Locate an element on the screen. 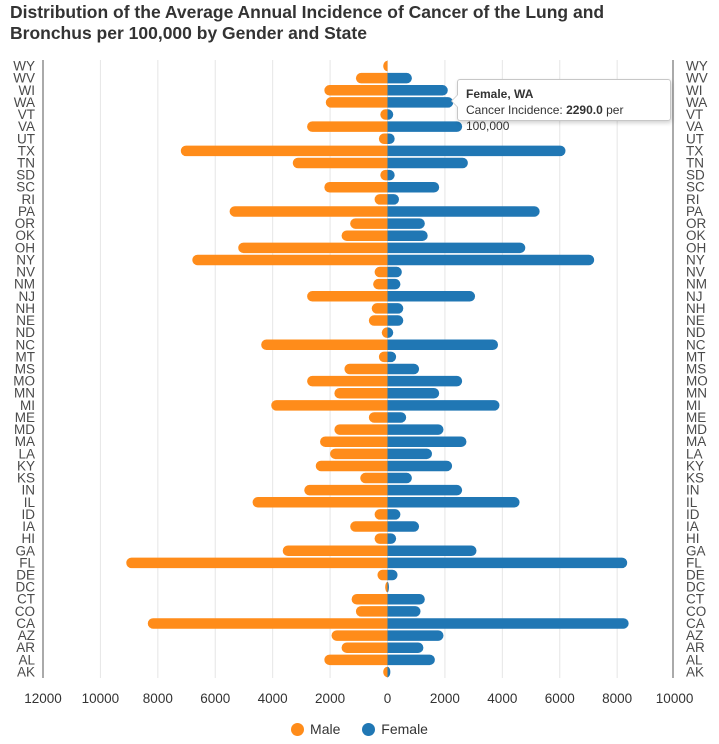 The width and height of the screenshot is (719, 744). bar-male-tn is located at coordinates (340, 163).